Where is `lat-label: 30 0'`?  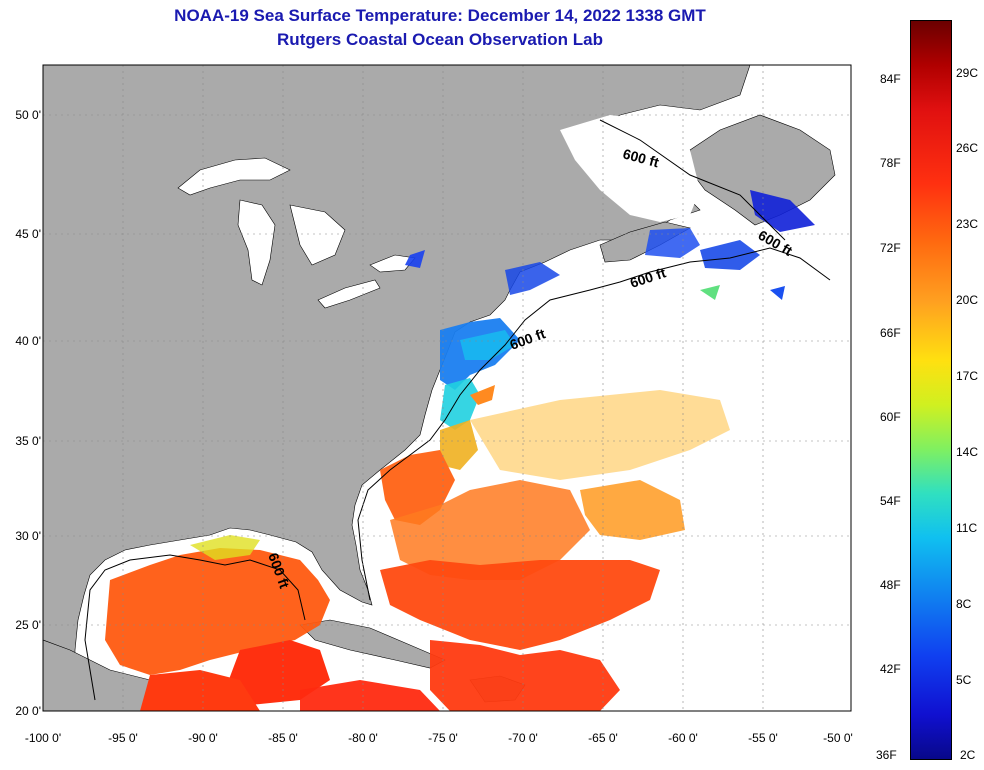
lat-label: 30 0' is located at coordinates (28, 536).